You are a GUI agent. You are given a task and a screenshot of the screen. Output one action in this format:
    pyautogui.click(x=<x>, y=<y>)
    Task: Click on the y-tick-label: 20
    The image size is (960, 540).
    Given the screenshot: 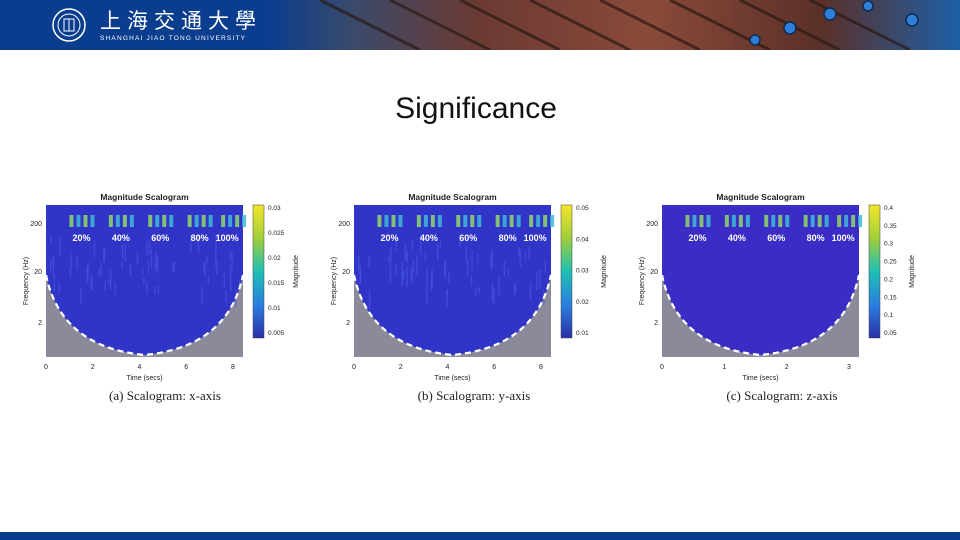 What is the action you would take?
    pyautogui.click(x=654, y=272)
    